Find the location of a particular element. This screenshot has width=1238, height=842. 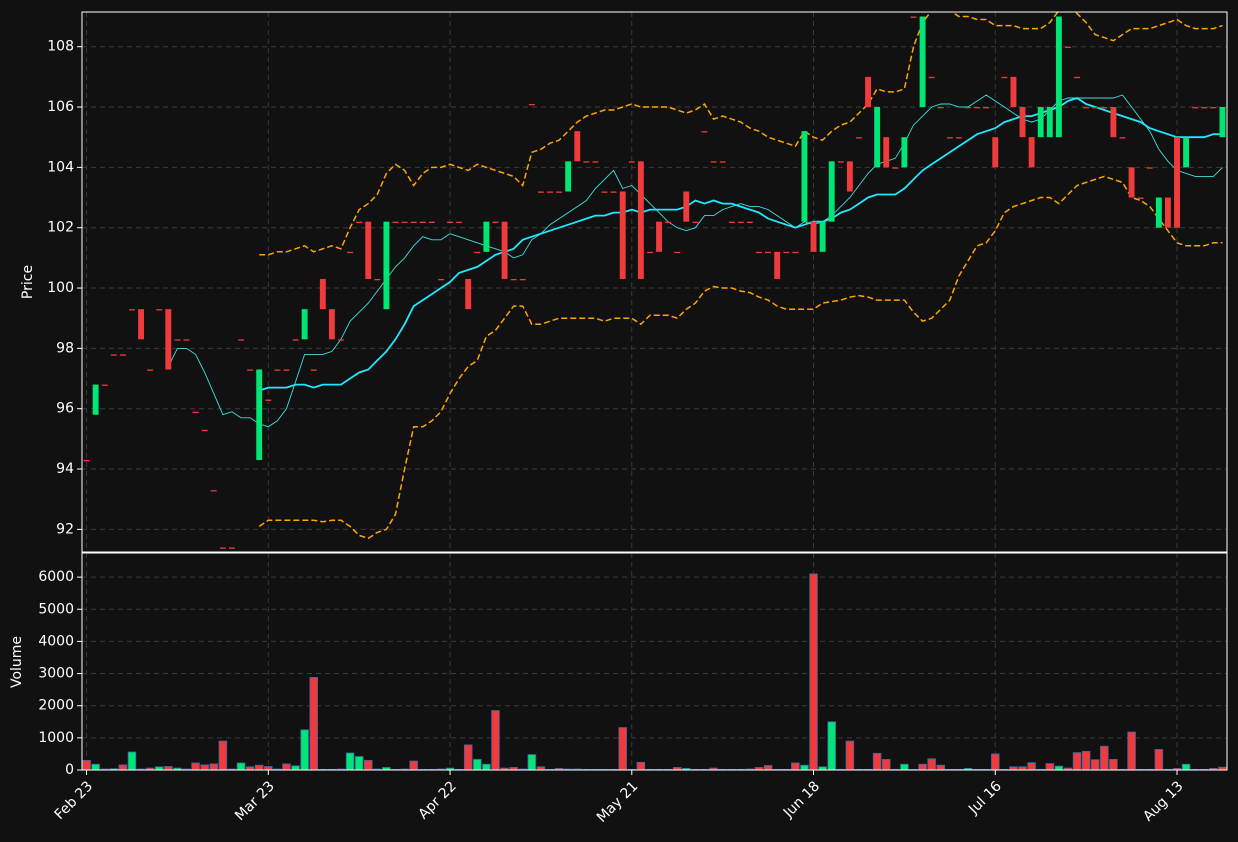

y-tick-label: 102 is located at coordinates (60, 228).